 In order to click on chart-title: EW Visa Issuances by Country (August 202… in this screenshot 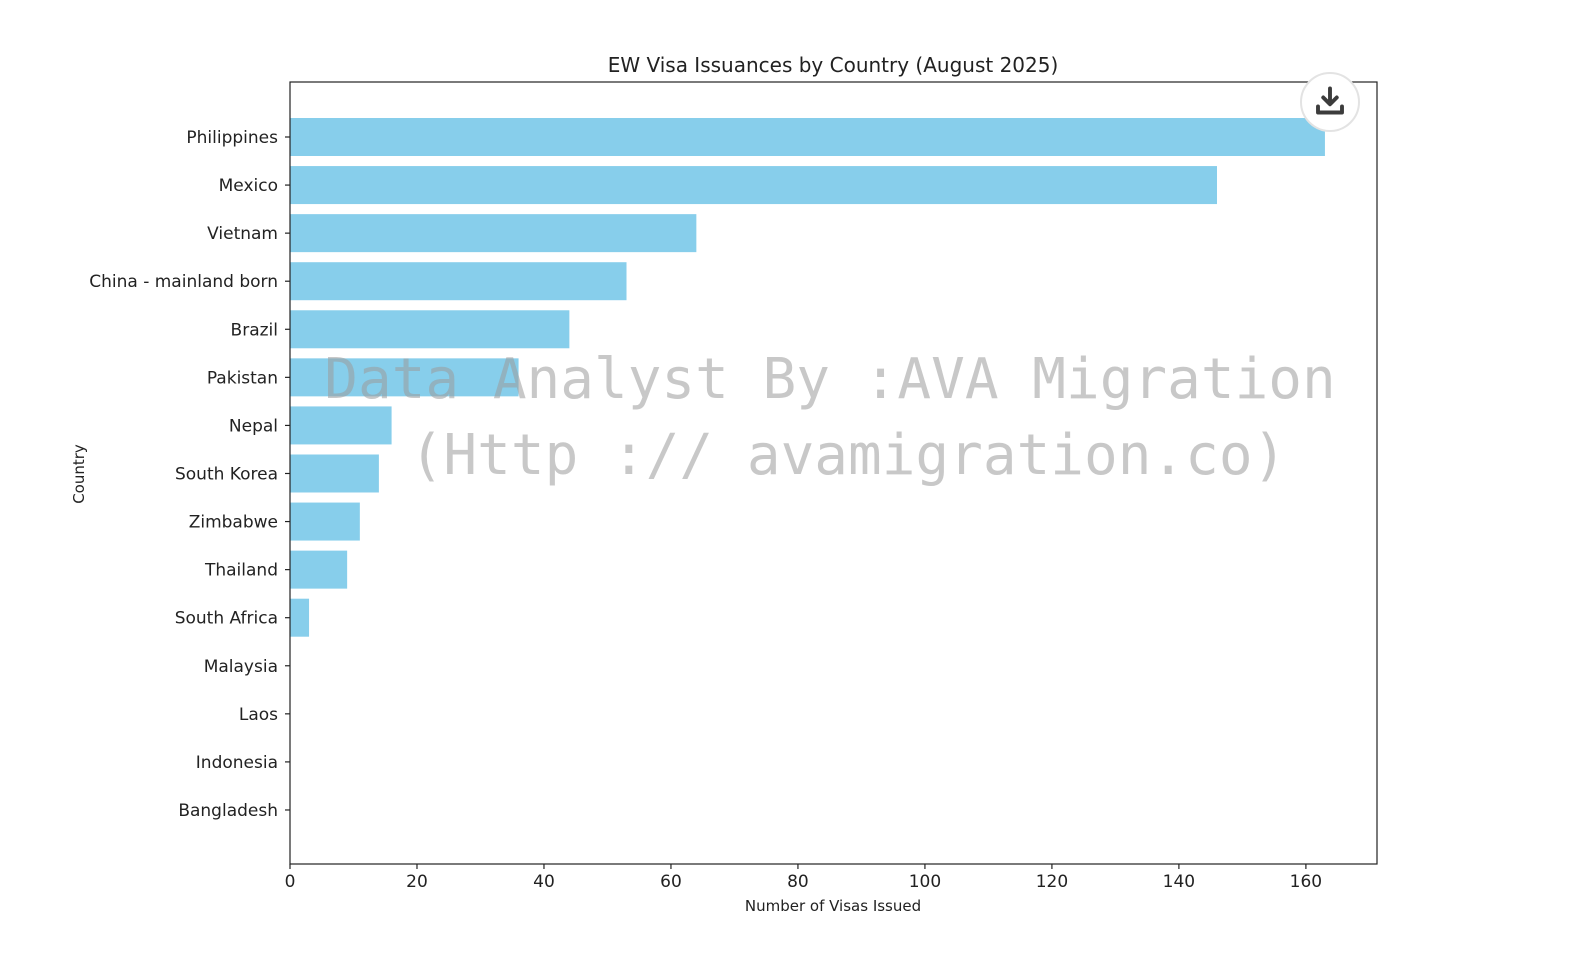, I will do `click(833, 65)`.